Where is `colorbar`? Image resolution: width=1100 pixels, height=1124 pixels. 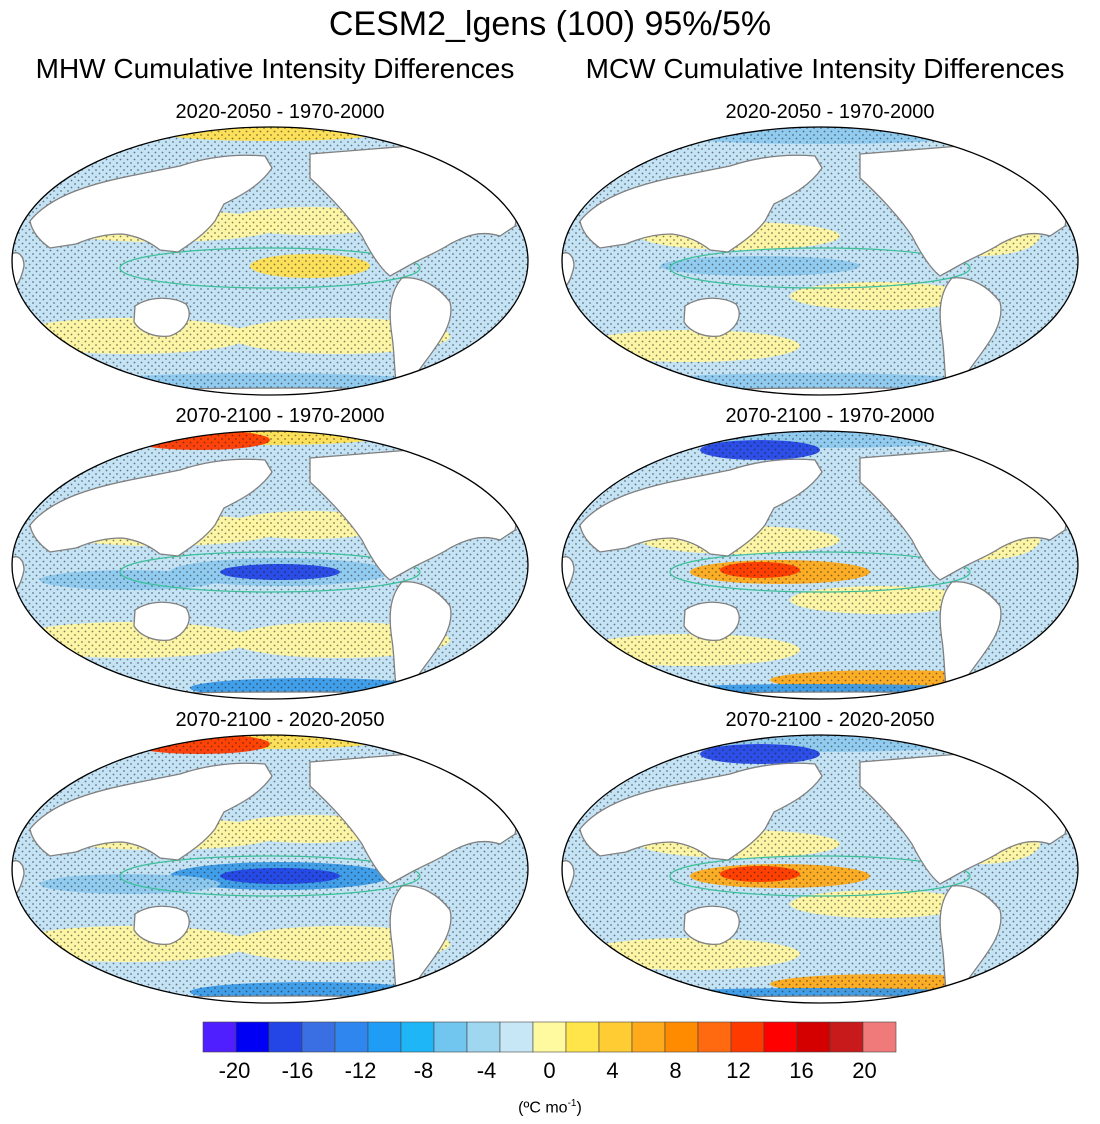 colorbar is located at coordinates (550, 1071).